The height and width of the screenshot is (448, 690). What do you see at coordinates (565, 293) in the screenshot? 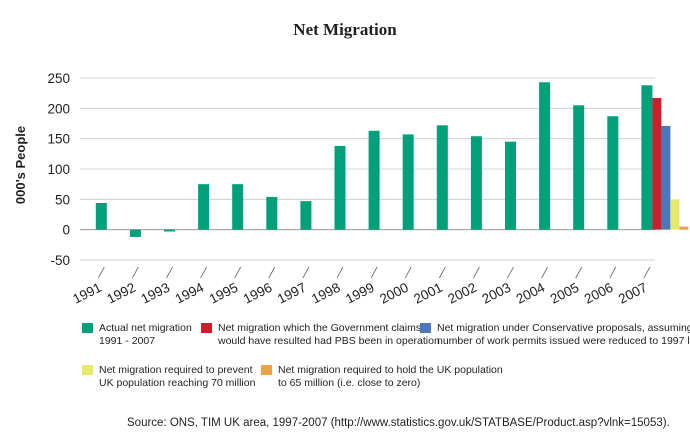
I see `x-tick-label: 2005` at bounding box center [565, 293].